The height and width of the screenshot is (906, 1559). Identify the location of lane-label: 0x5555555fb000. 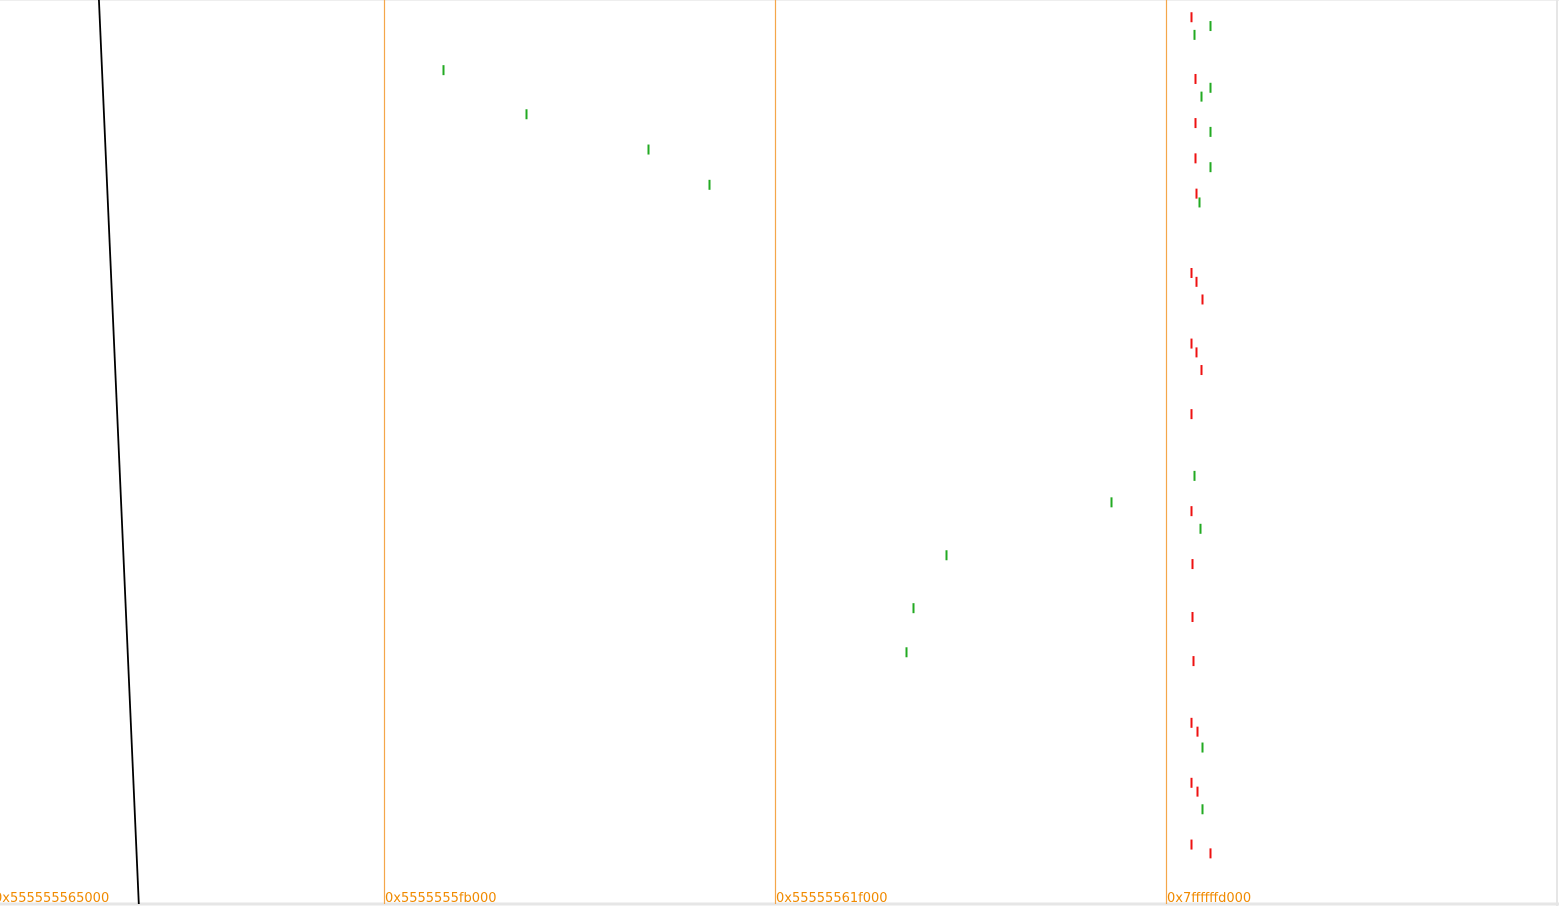
(441, 898).